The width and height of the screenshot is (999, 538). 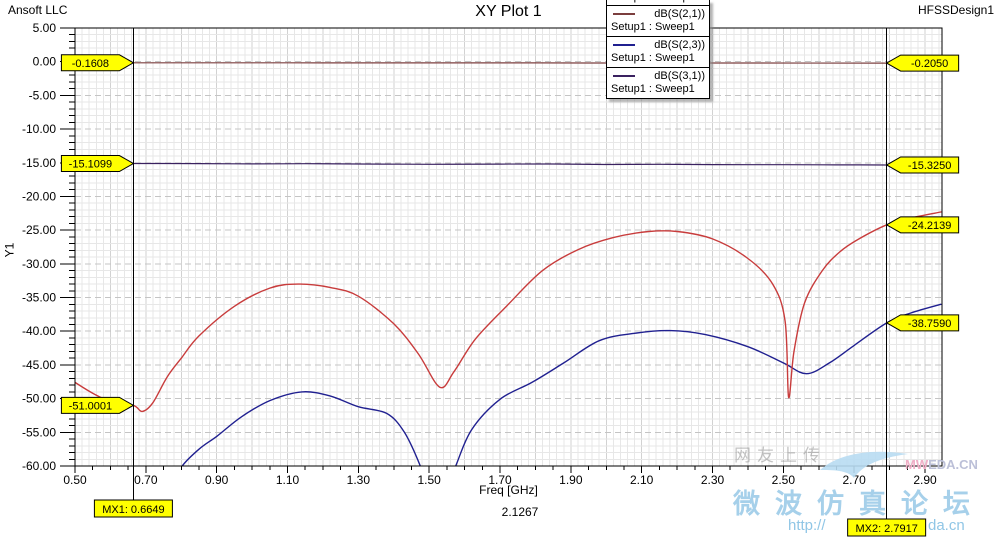 What do you see at coordinates (39, 230) in the screenshot?
I see `y-tick-label: -25.00` at bounding box center [39, 230].